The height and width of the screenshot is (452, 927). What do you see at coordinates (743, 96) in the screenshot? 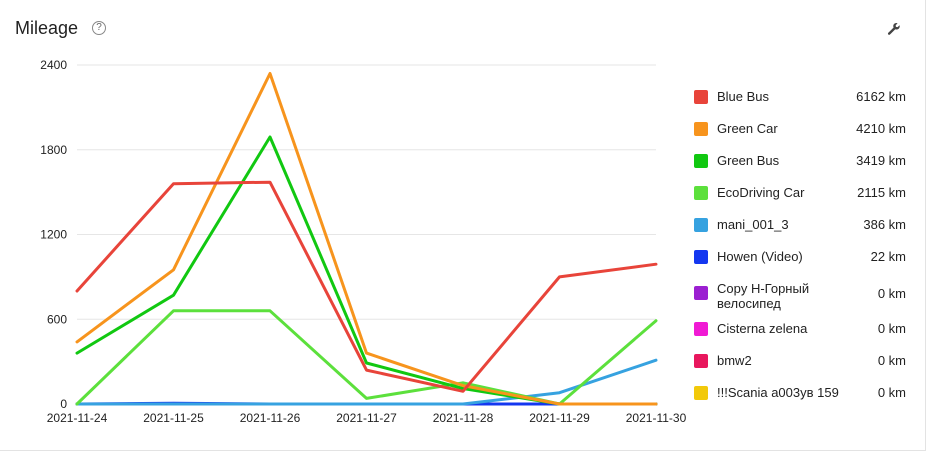
I see `legend-label: Blue Bus` at bounding box center [743, 96].